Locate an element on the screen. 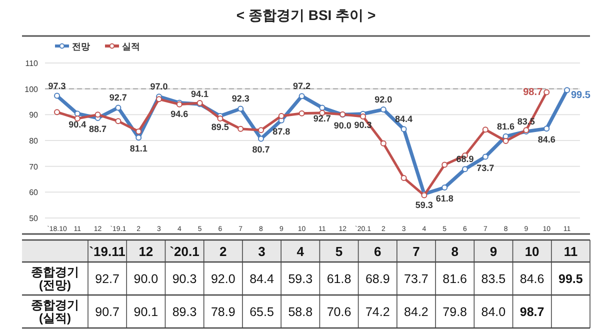  legend-label: 전망 is located at coordinates (81, 47).